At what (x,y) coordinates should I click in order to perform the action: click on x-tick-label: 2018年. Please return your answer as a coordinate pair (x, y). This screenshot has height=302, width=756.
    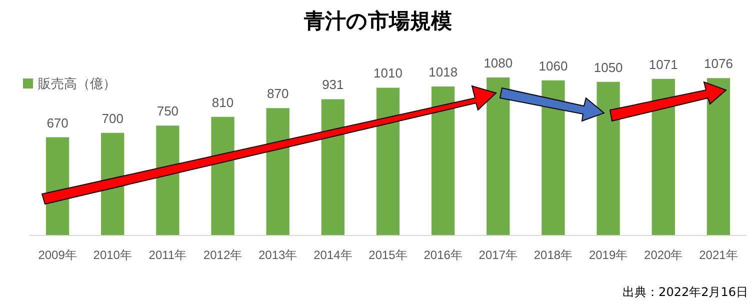
    Looking at the image, I should click on (553, 255).